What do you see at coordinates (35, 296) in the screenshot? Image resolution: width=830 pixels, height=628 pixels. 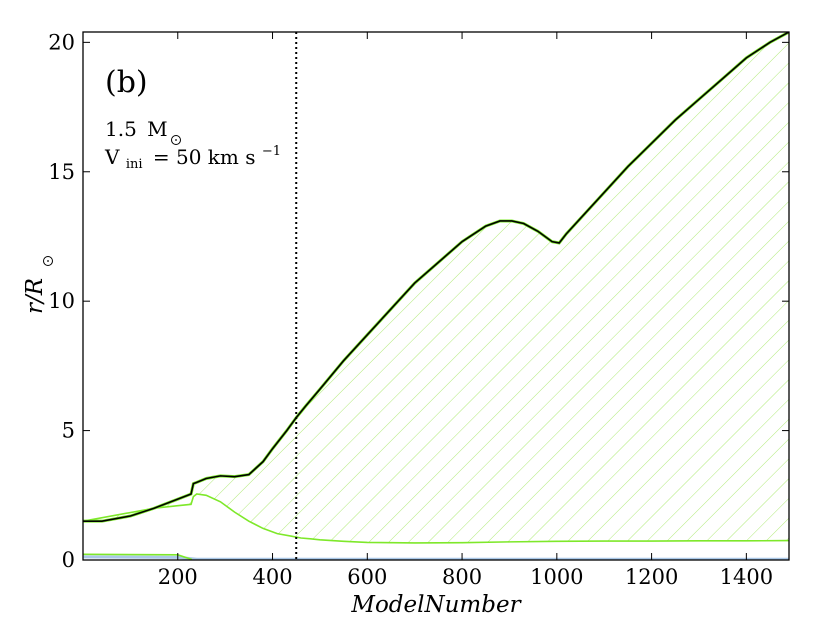 I see `svg-text: r/R` at bounding box center [35, 296].